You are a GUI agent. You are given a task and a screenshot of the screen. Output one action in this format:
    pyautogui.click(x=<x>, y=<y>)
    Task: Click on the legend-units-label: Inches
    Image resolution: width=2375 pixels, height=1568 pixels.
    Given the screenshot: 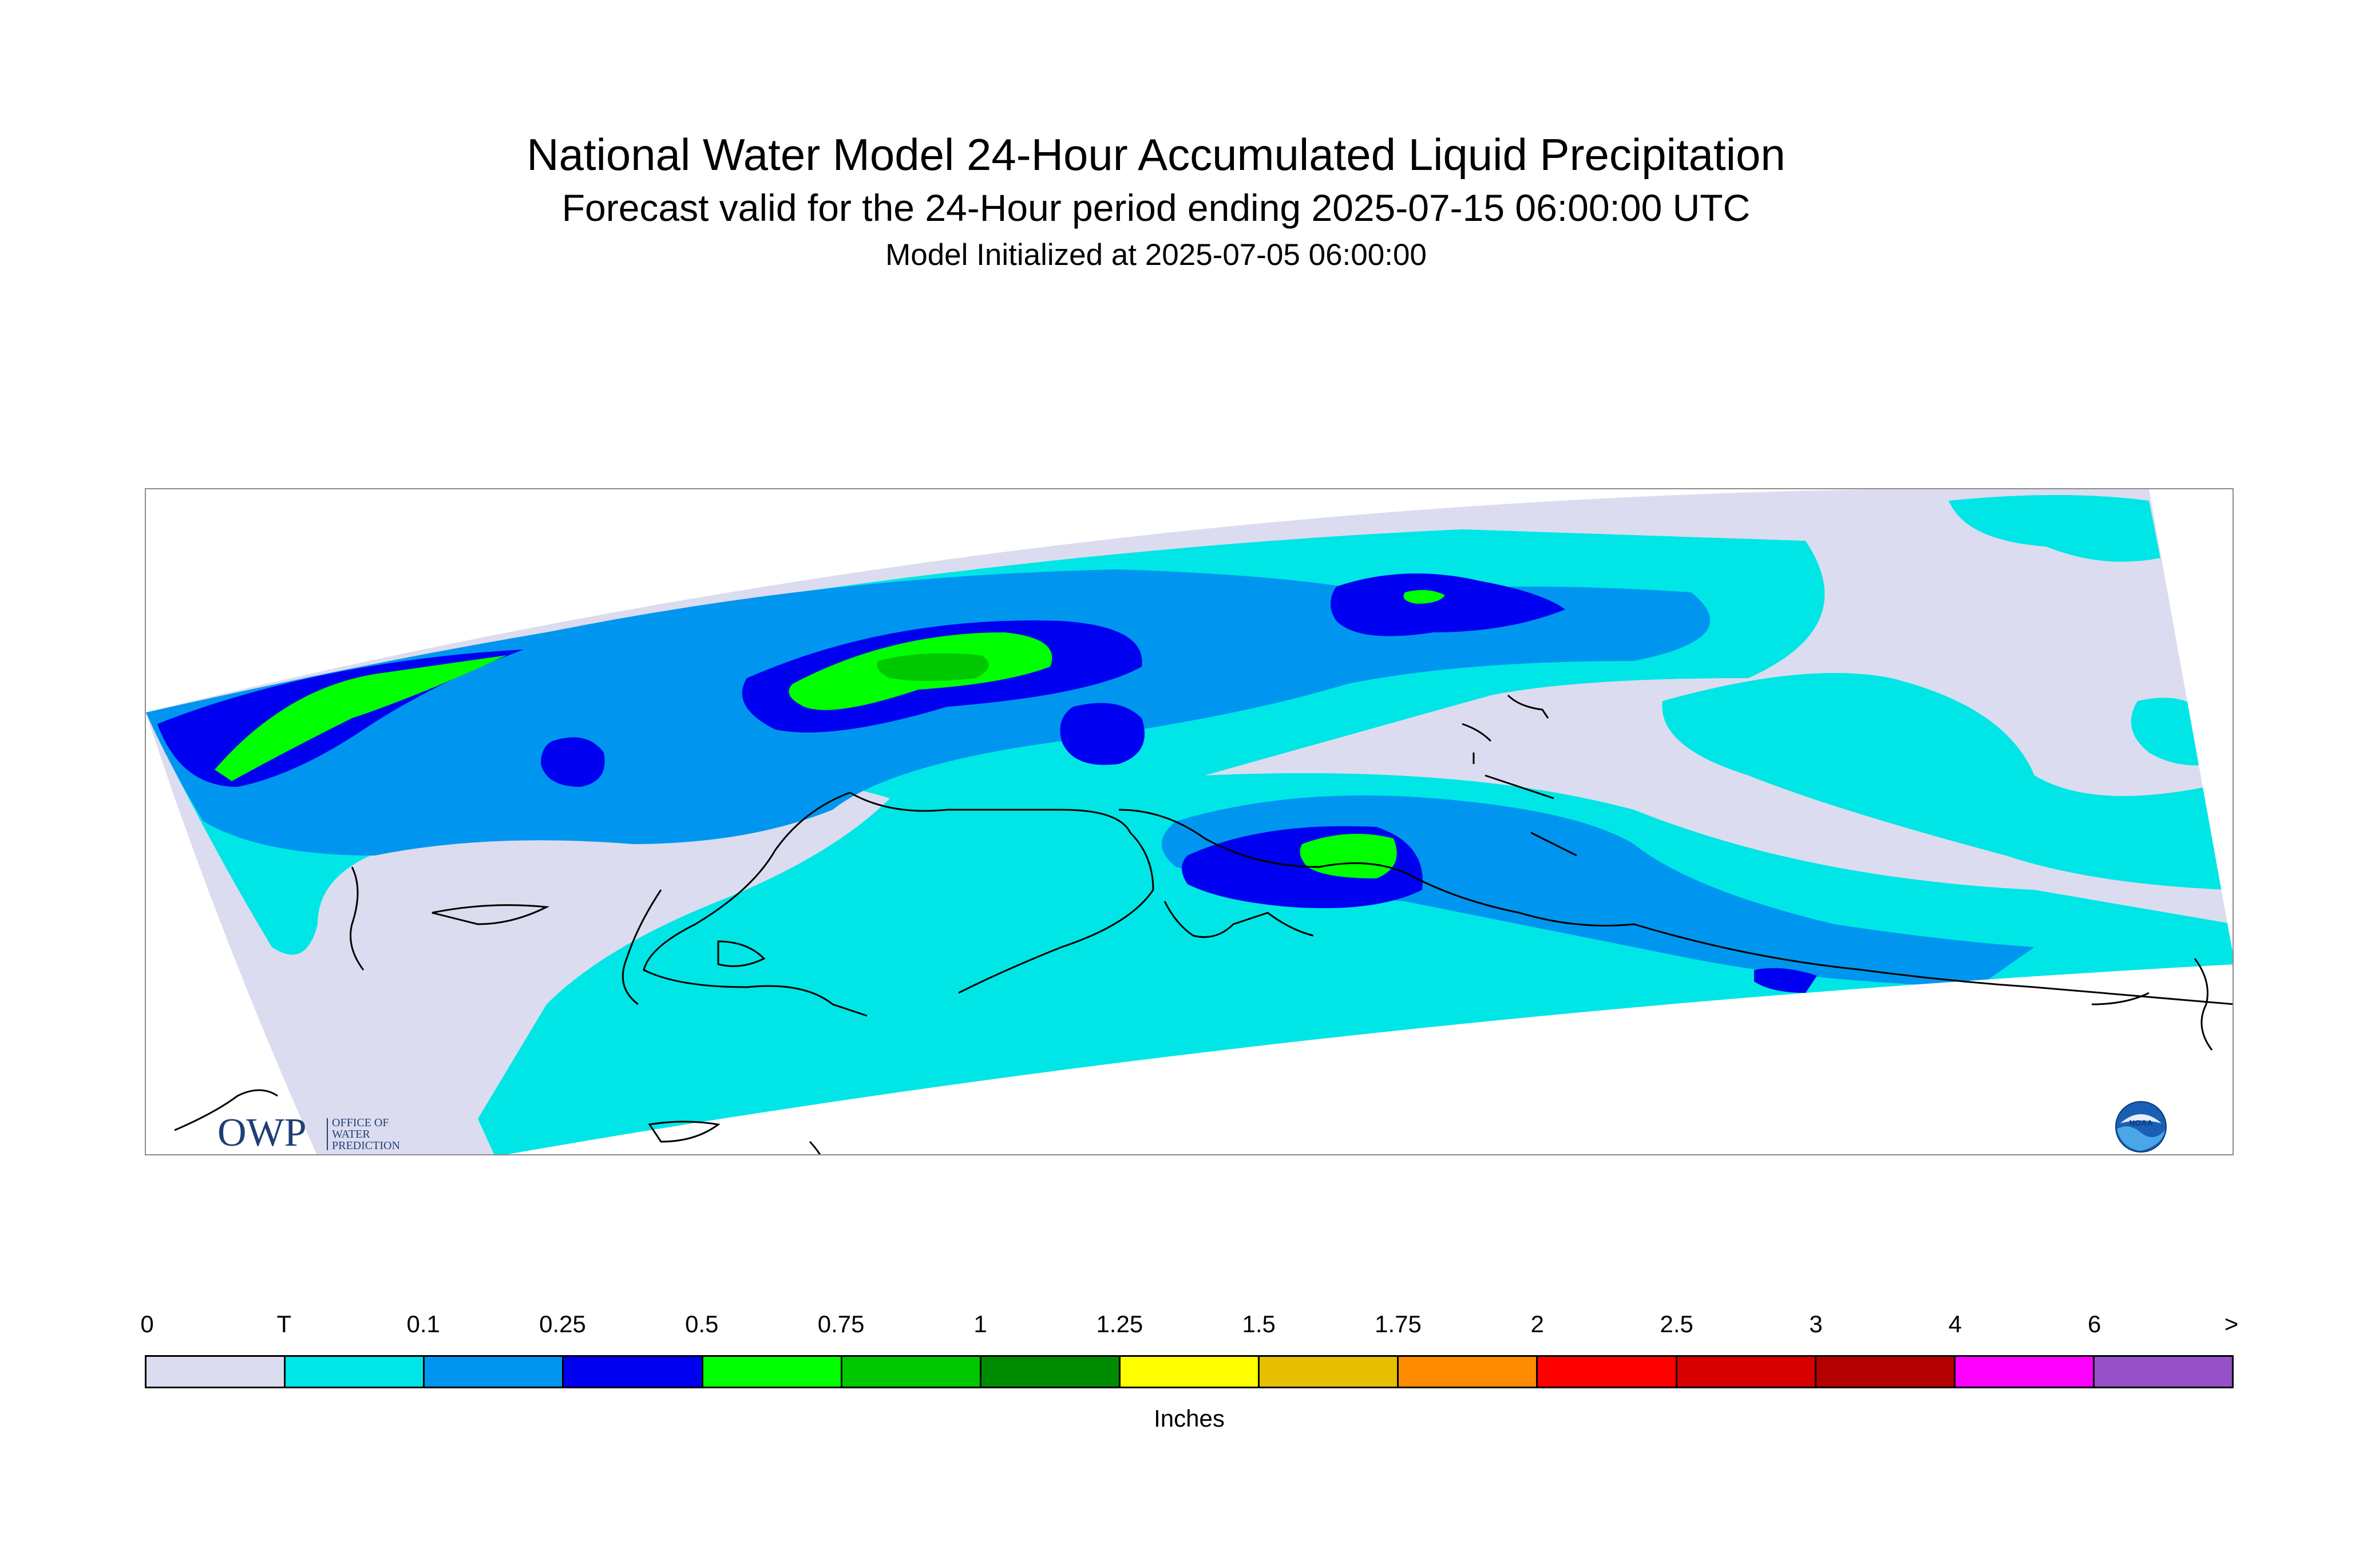 What is the action you would take?
    pyautogui.click(x=1189, y=1418)
    